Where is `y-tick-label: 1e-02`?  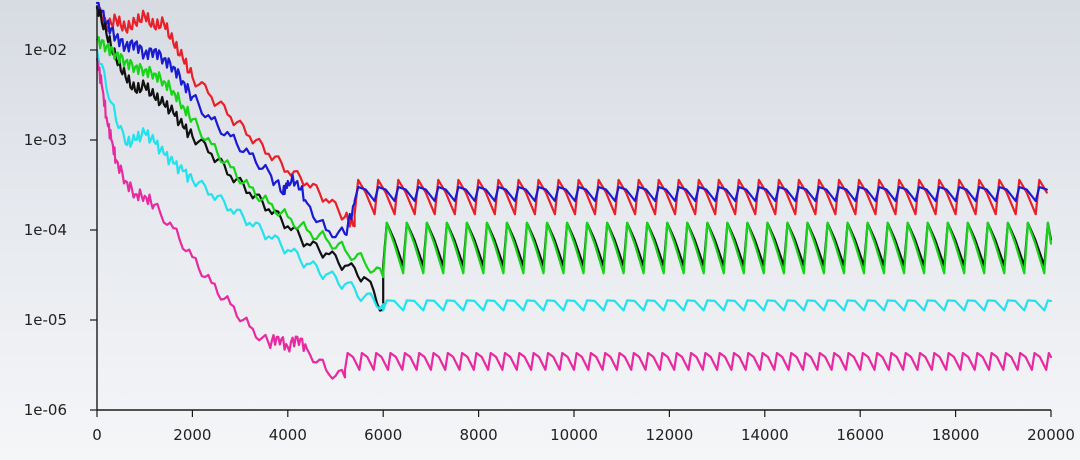 y-tick-label: 1e-02 is located at coordinates (45, 50).